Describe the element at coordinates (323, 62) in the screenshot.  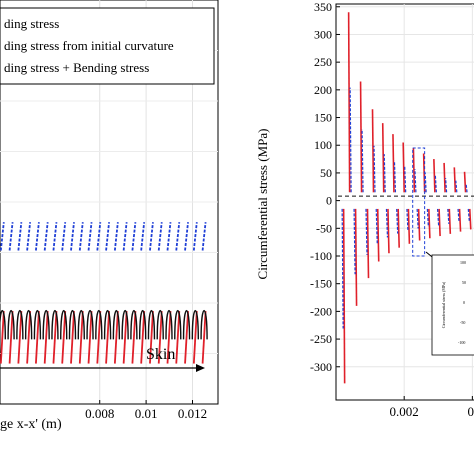
I see `y-tick-label: 250` at that location.